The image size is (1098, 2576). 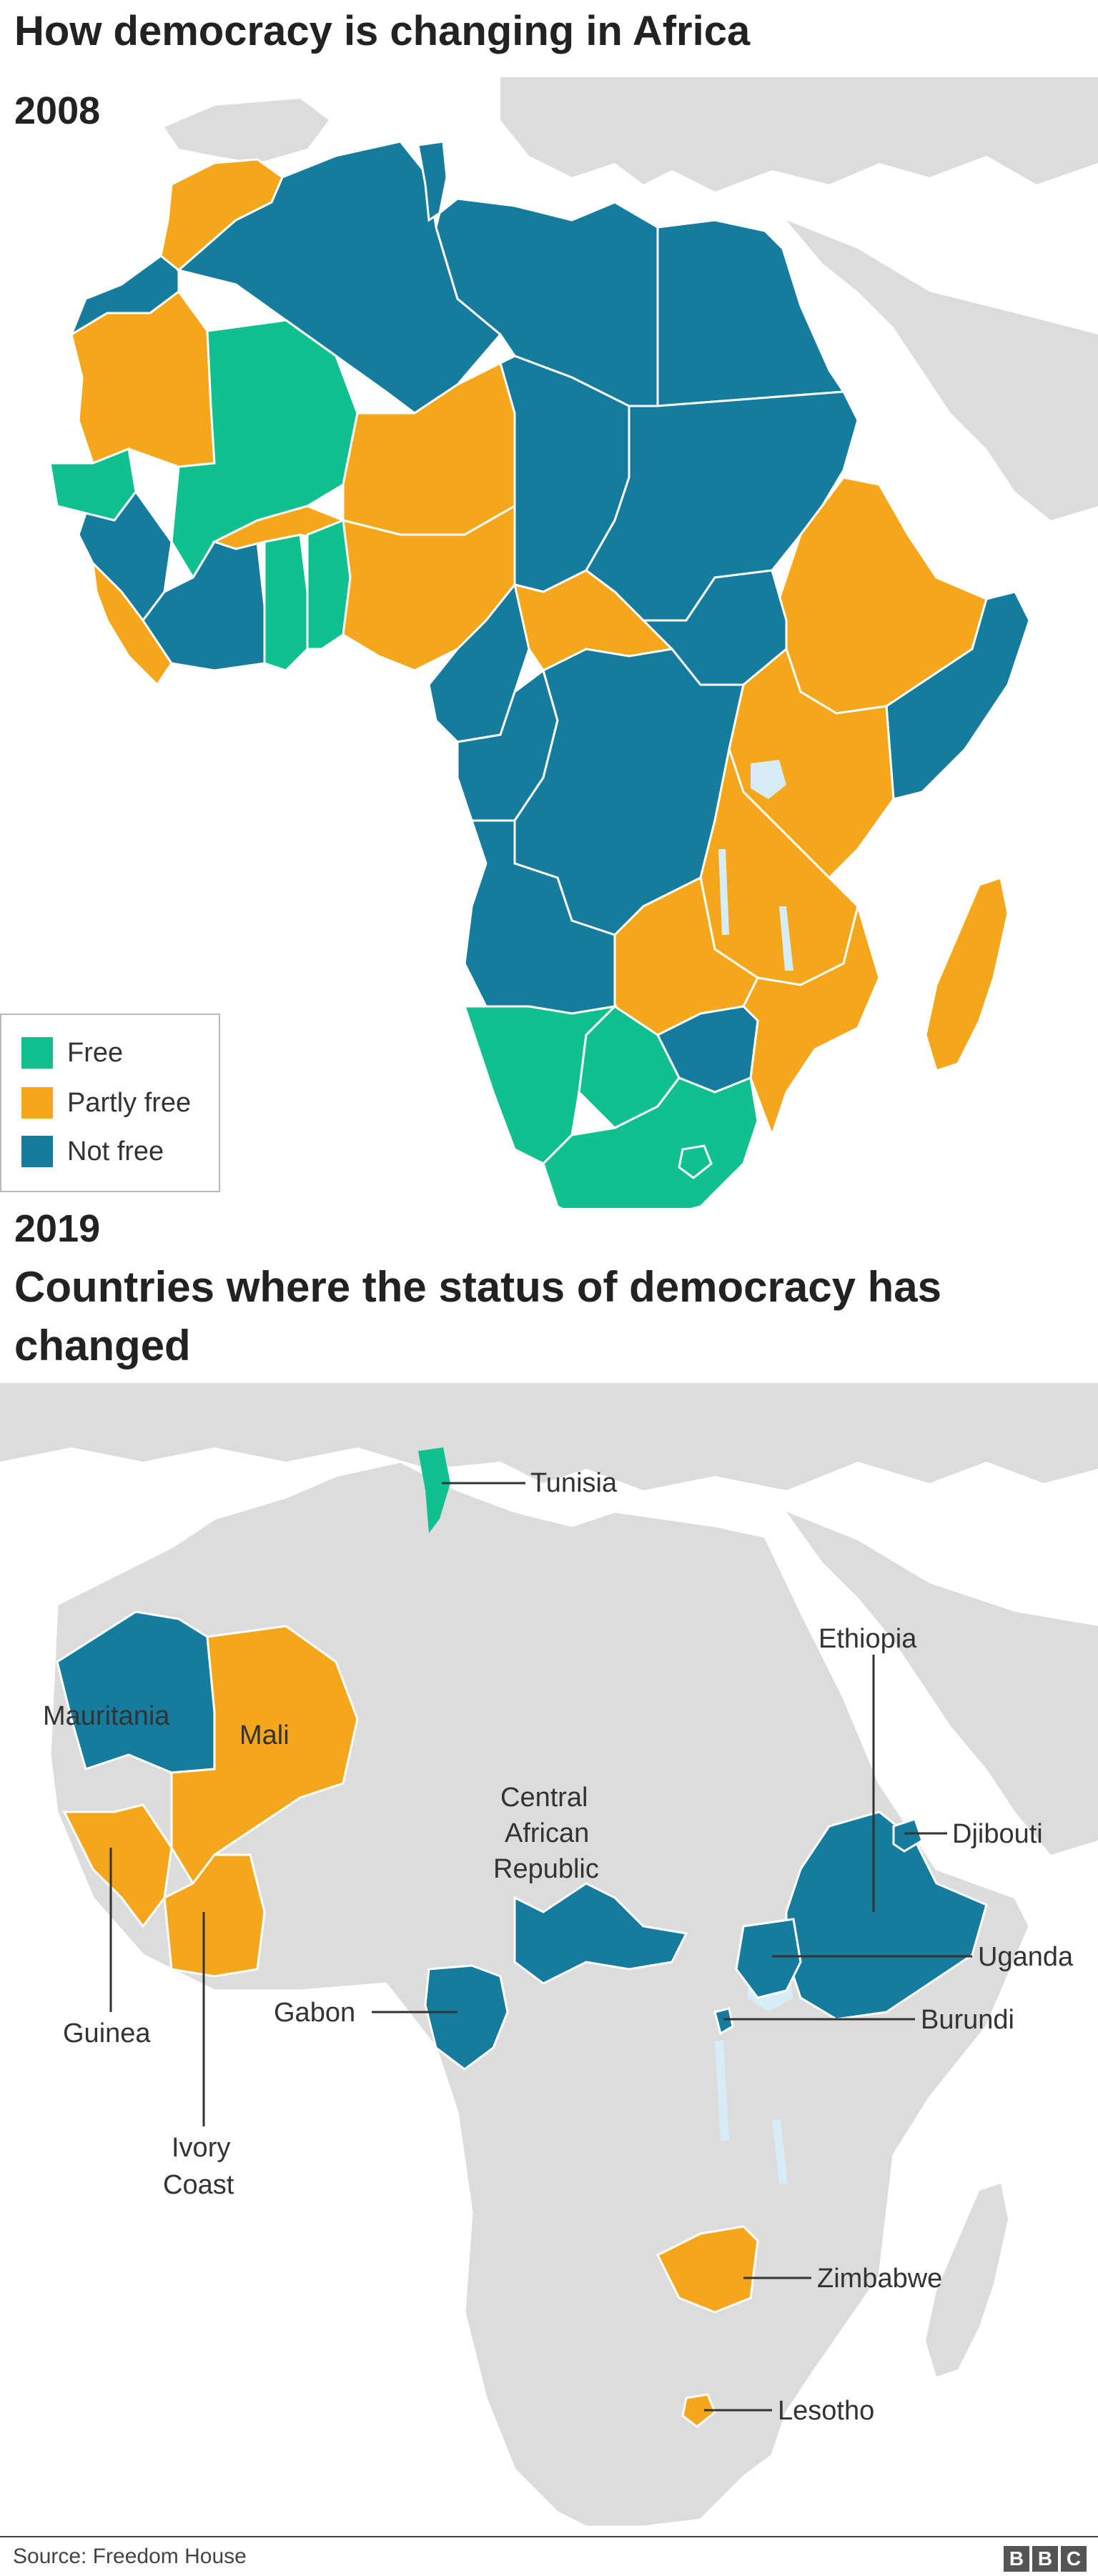 I want to click on burundi-shape, so click(x=723, y=2022).